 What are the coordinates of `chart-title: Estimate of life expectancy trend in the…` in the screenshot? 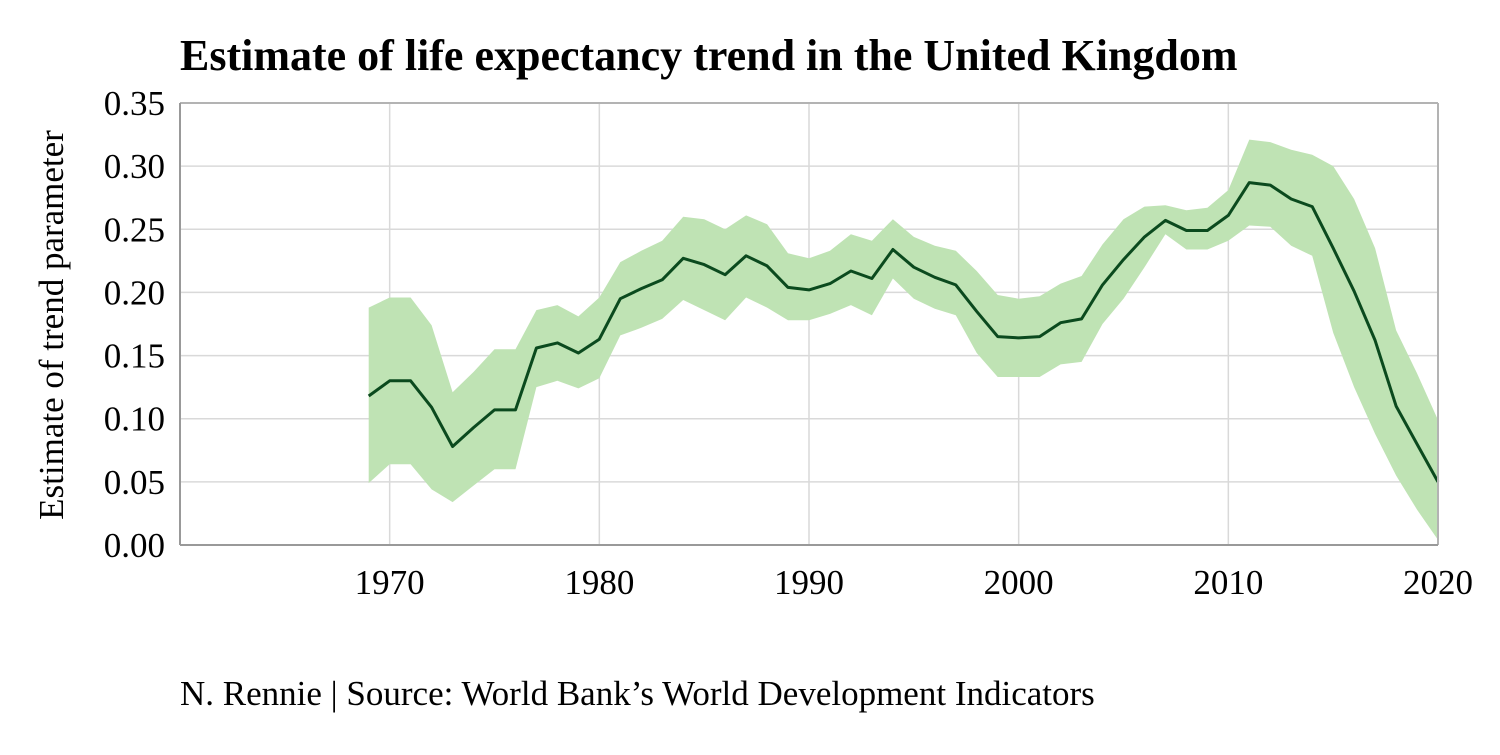 It's located at (709, 55).